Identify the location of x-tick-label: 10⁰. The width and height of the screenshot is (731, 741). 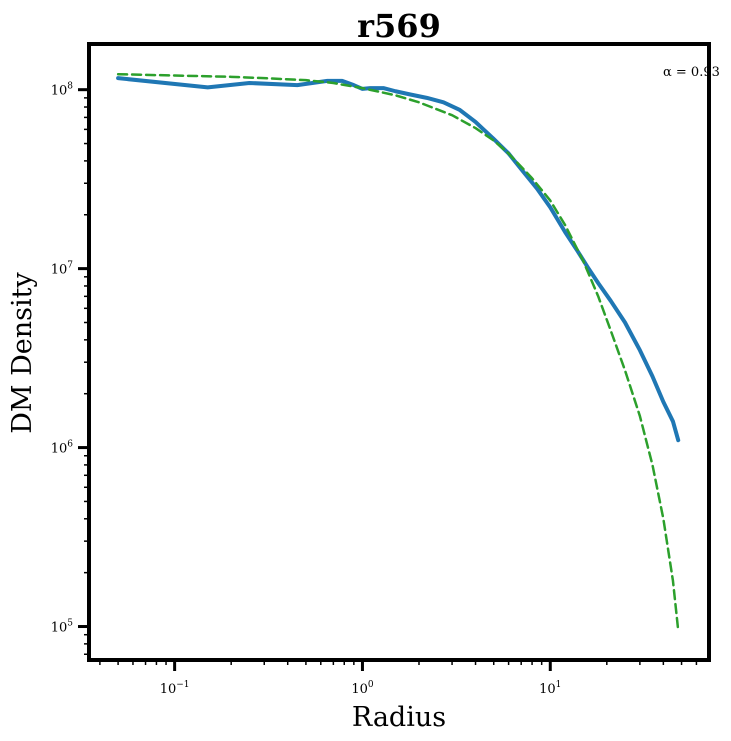
(362, 688).